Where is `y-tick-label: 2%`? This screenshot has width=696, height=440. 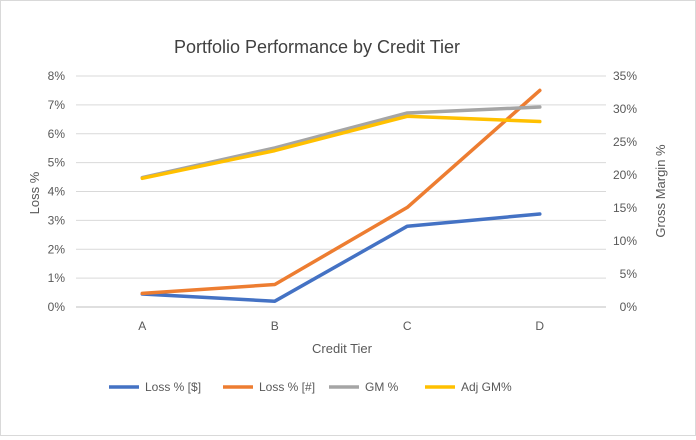 y-tick-label: 2% is located at coordinates (57, 249).